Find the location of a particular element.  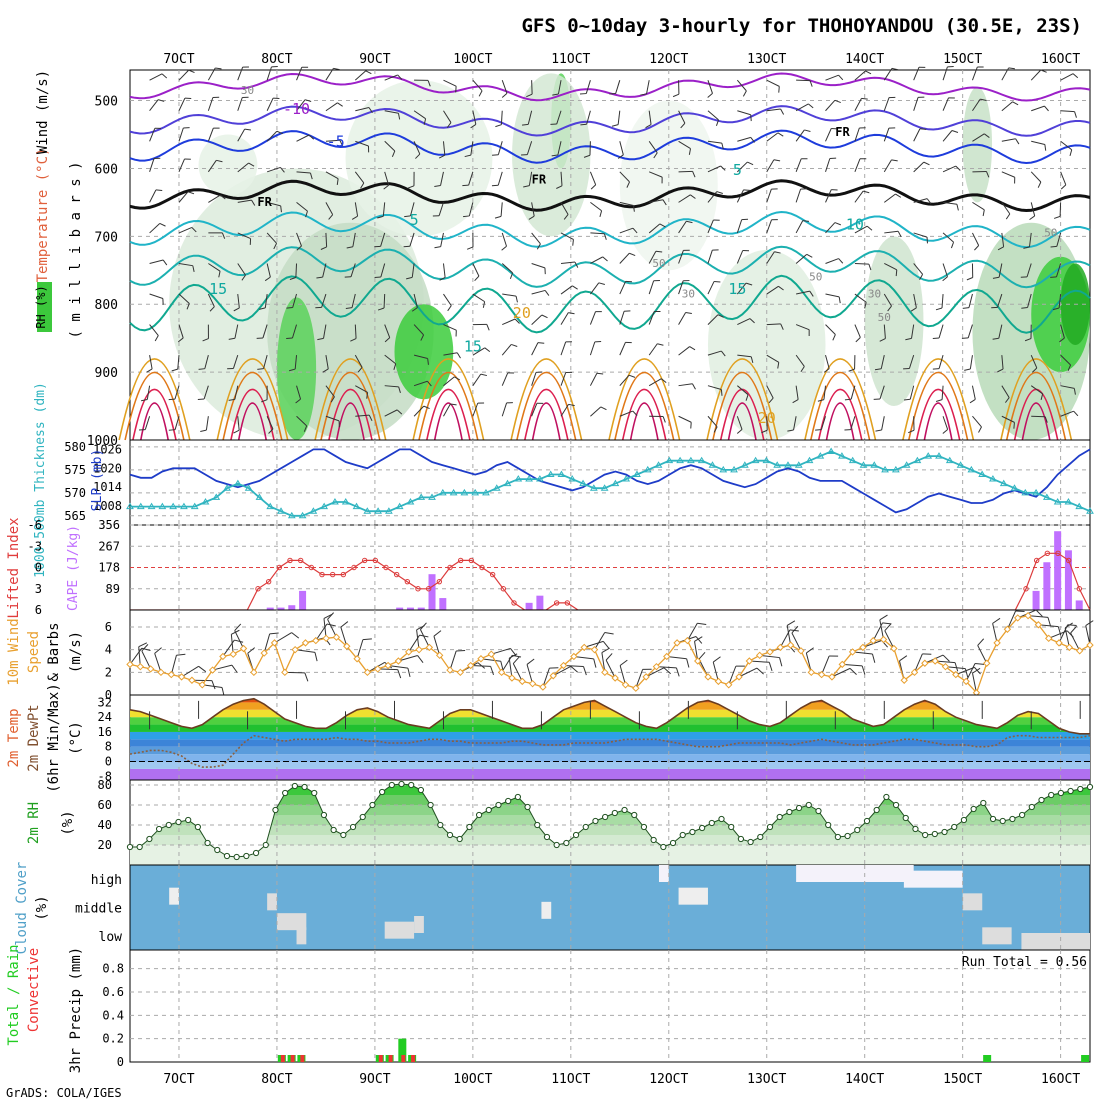

temp2m-axis-label: 2m Temp is located at coordinates (14, 737).